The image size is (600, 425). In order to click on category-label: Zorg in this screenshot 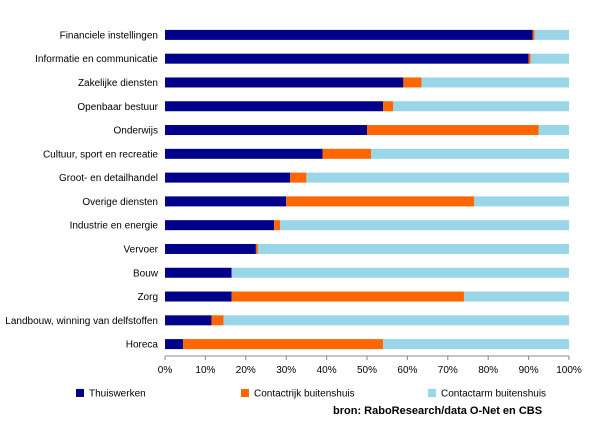, I will do `click(147, 297)`.